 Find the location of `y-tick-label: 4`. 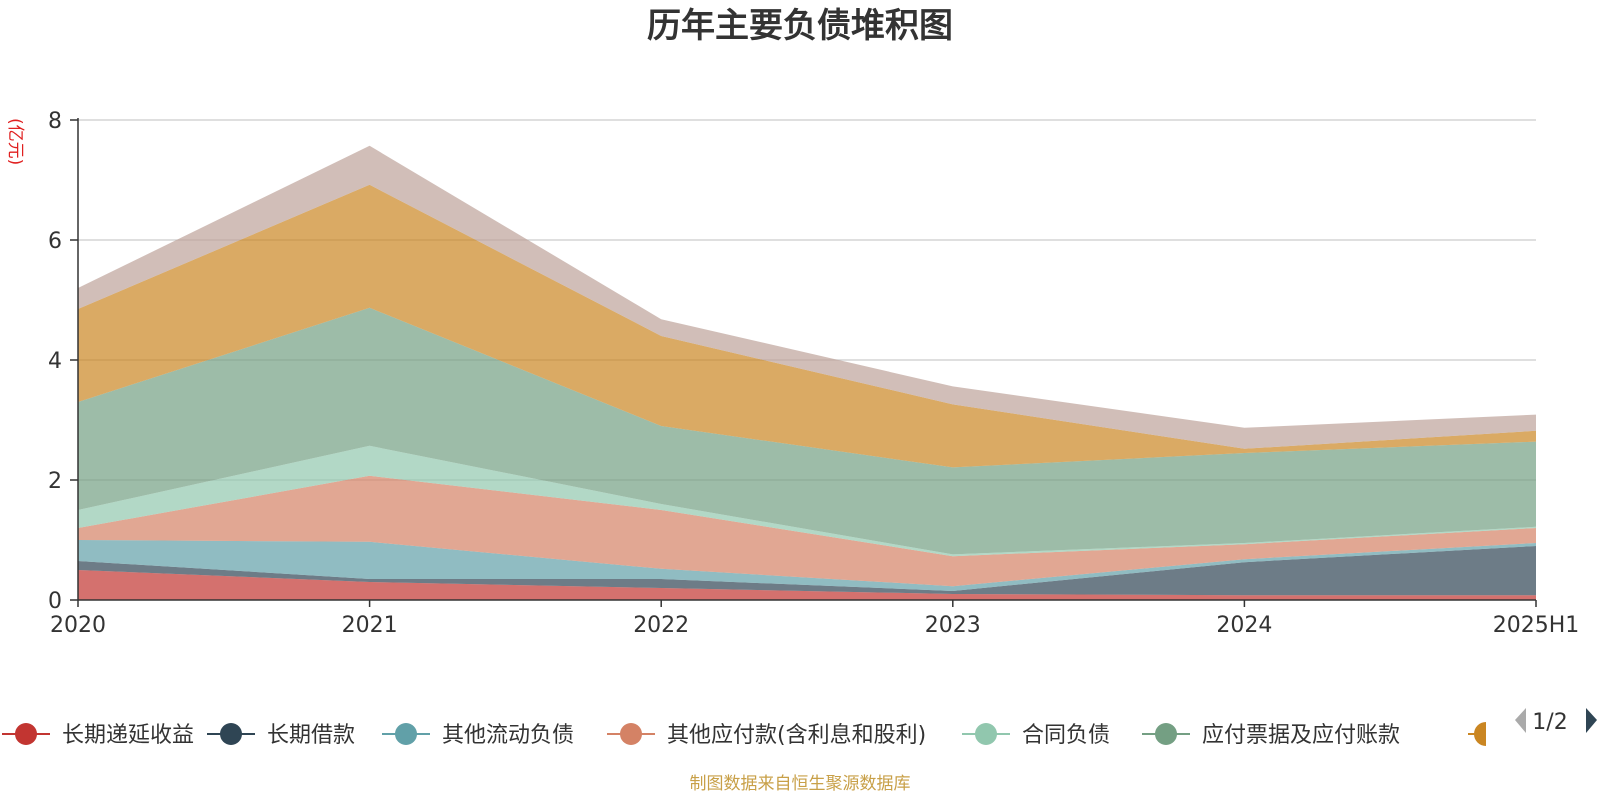

y-tick-label: 4 is located at coordinates (55, 361).